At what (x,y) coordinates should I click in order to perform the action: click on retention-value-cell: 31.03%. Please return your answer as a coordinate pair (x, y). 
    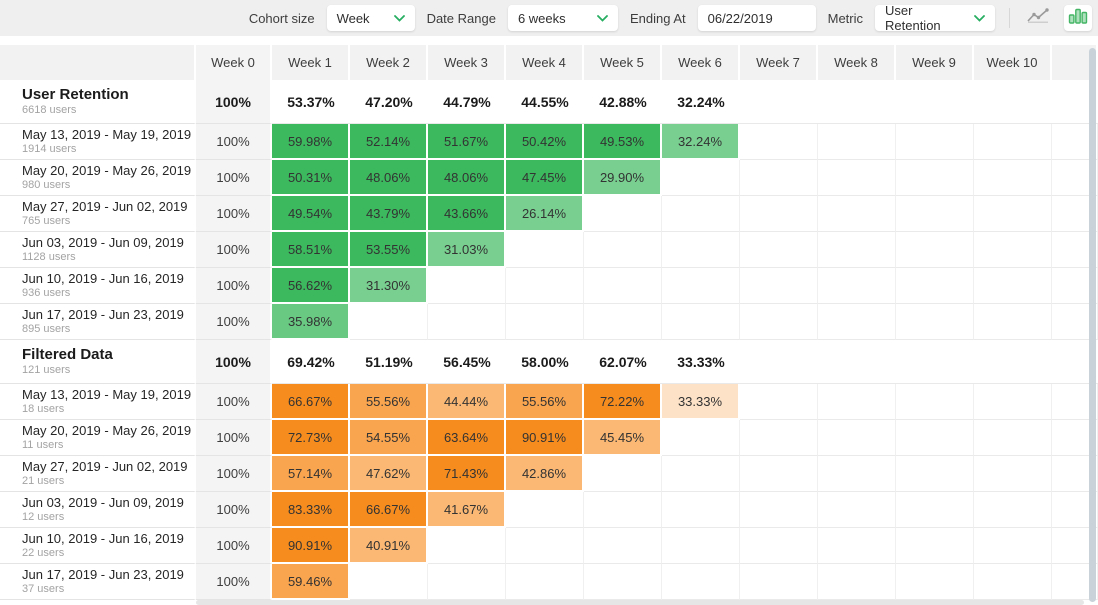
    Looking at the image, I should click on (467, 250).